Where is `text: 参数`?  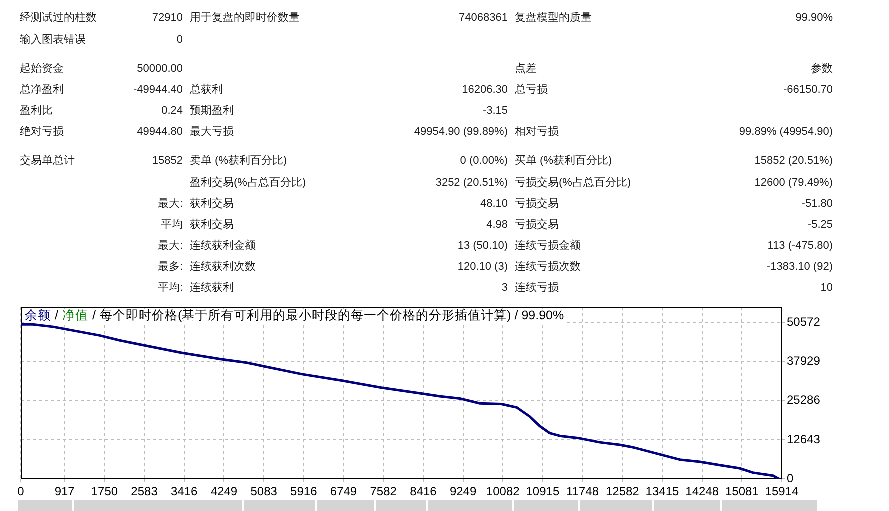
text: 参数 is located at coordinates (822, 69).